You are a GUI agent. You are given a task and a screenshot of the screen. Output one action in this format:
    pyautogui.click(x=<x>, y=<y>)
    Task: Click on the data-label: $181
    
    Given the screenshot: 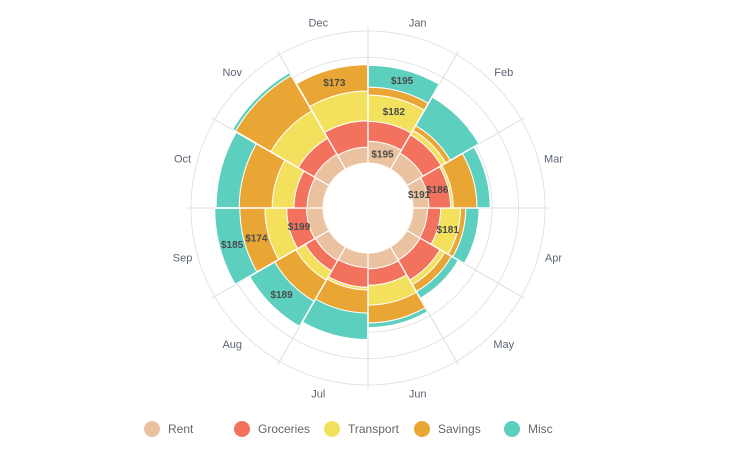 What is the action you would take?
    pyautogui.click(x=448, y=230)
    